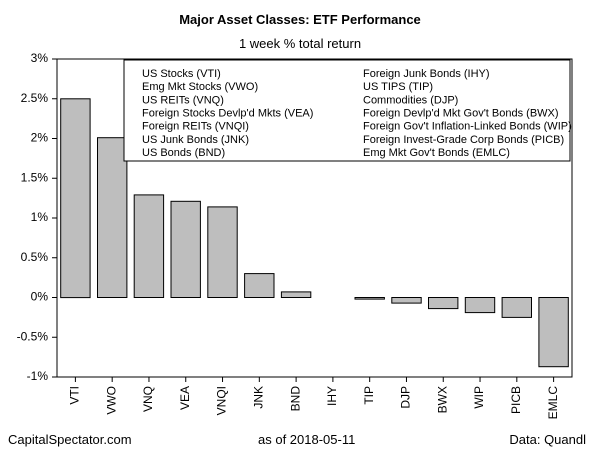 This screenshot has height=450, width=600. I want to click on legend-entry: Foreign REITs (VNQI), so click(195, 127).